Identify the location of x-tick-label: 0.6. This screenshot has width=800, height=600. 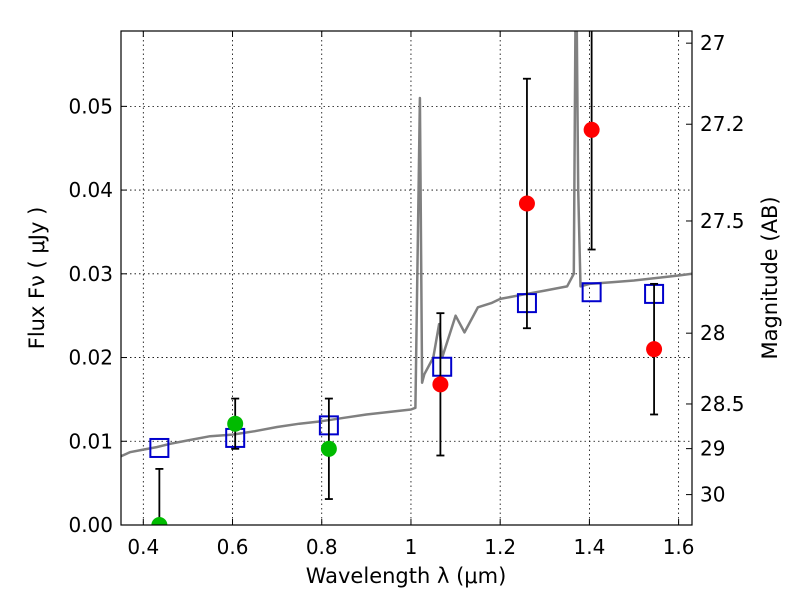
(233, 547).